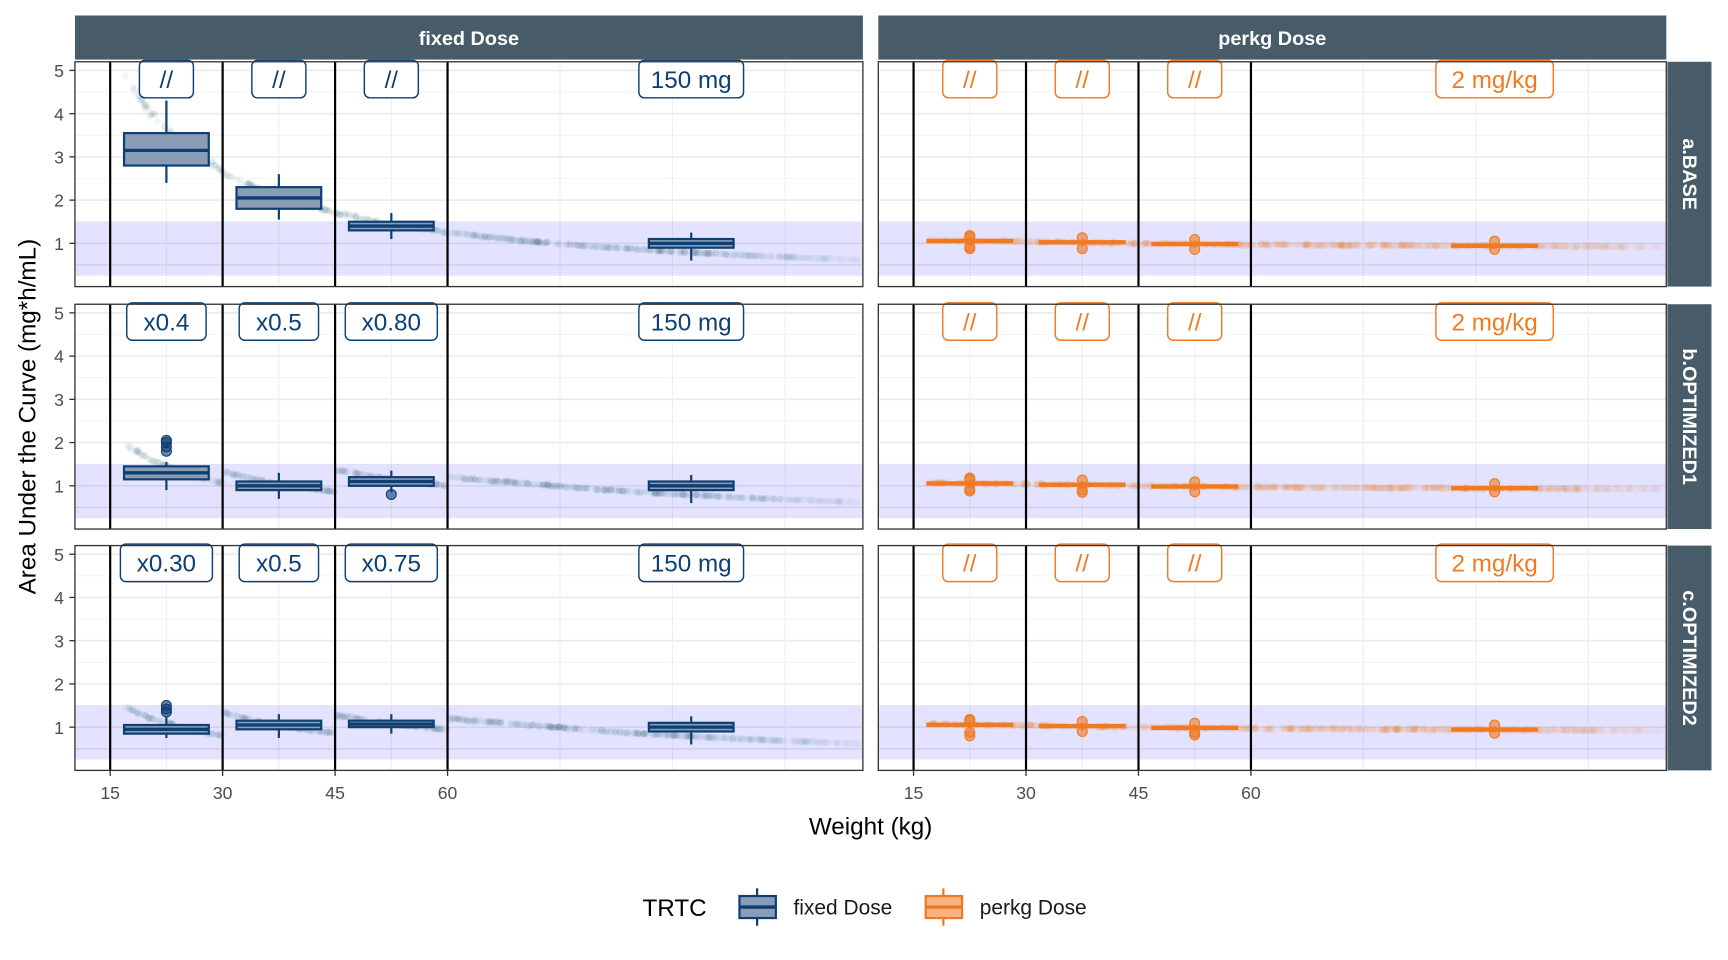 The height and width of the screenshot is (960, 1728). I want to click on y-tick-label: 3, so click(59, 641).